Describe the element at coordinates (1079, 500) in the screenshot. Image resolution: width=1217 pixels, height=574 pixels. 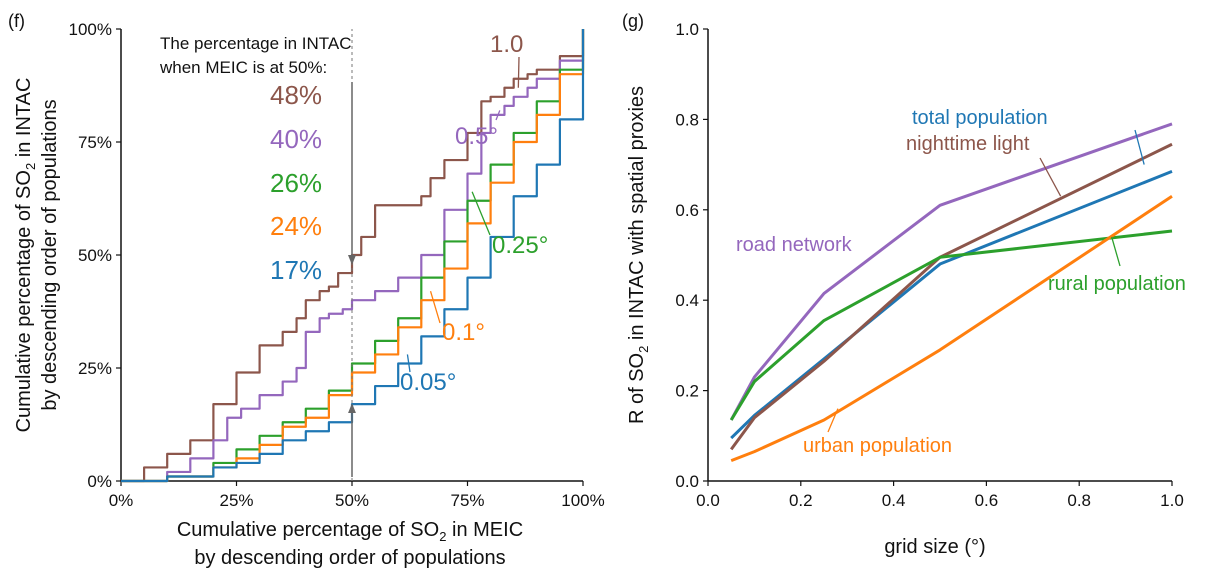
I see `g-x-tick-label: 0.8` at that location.